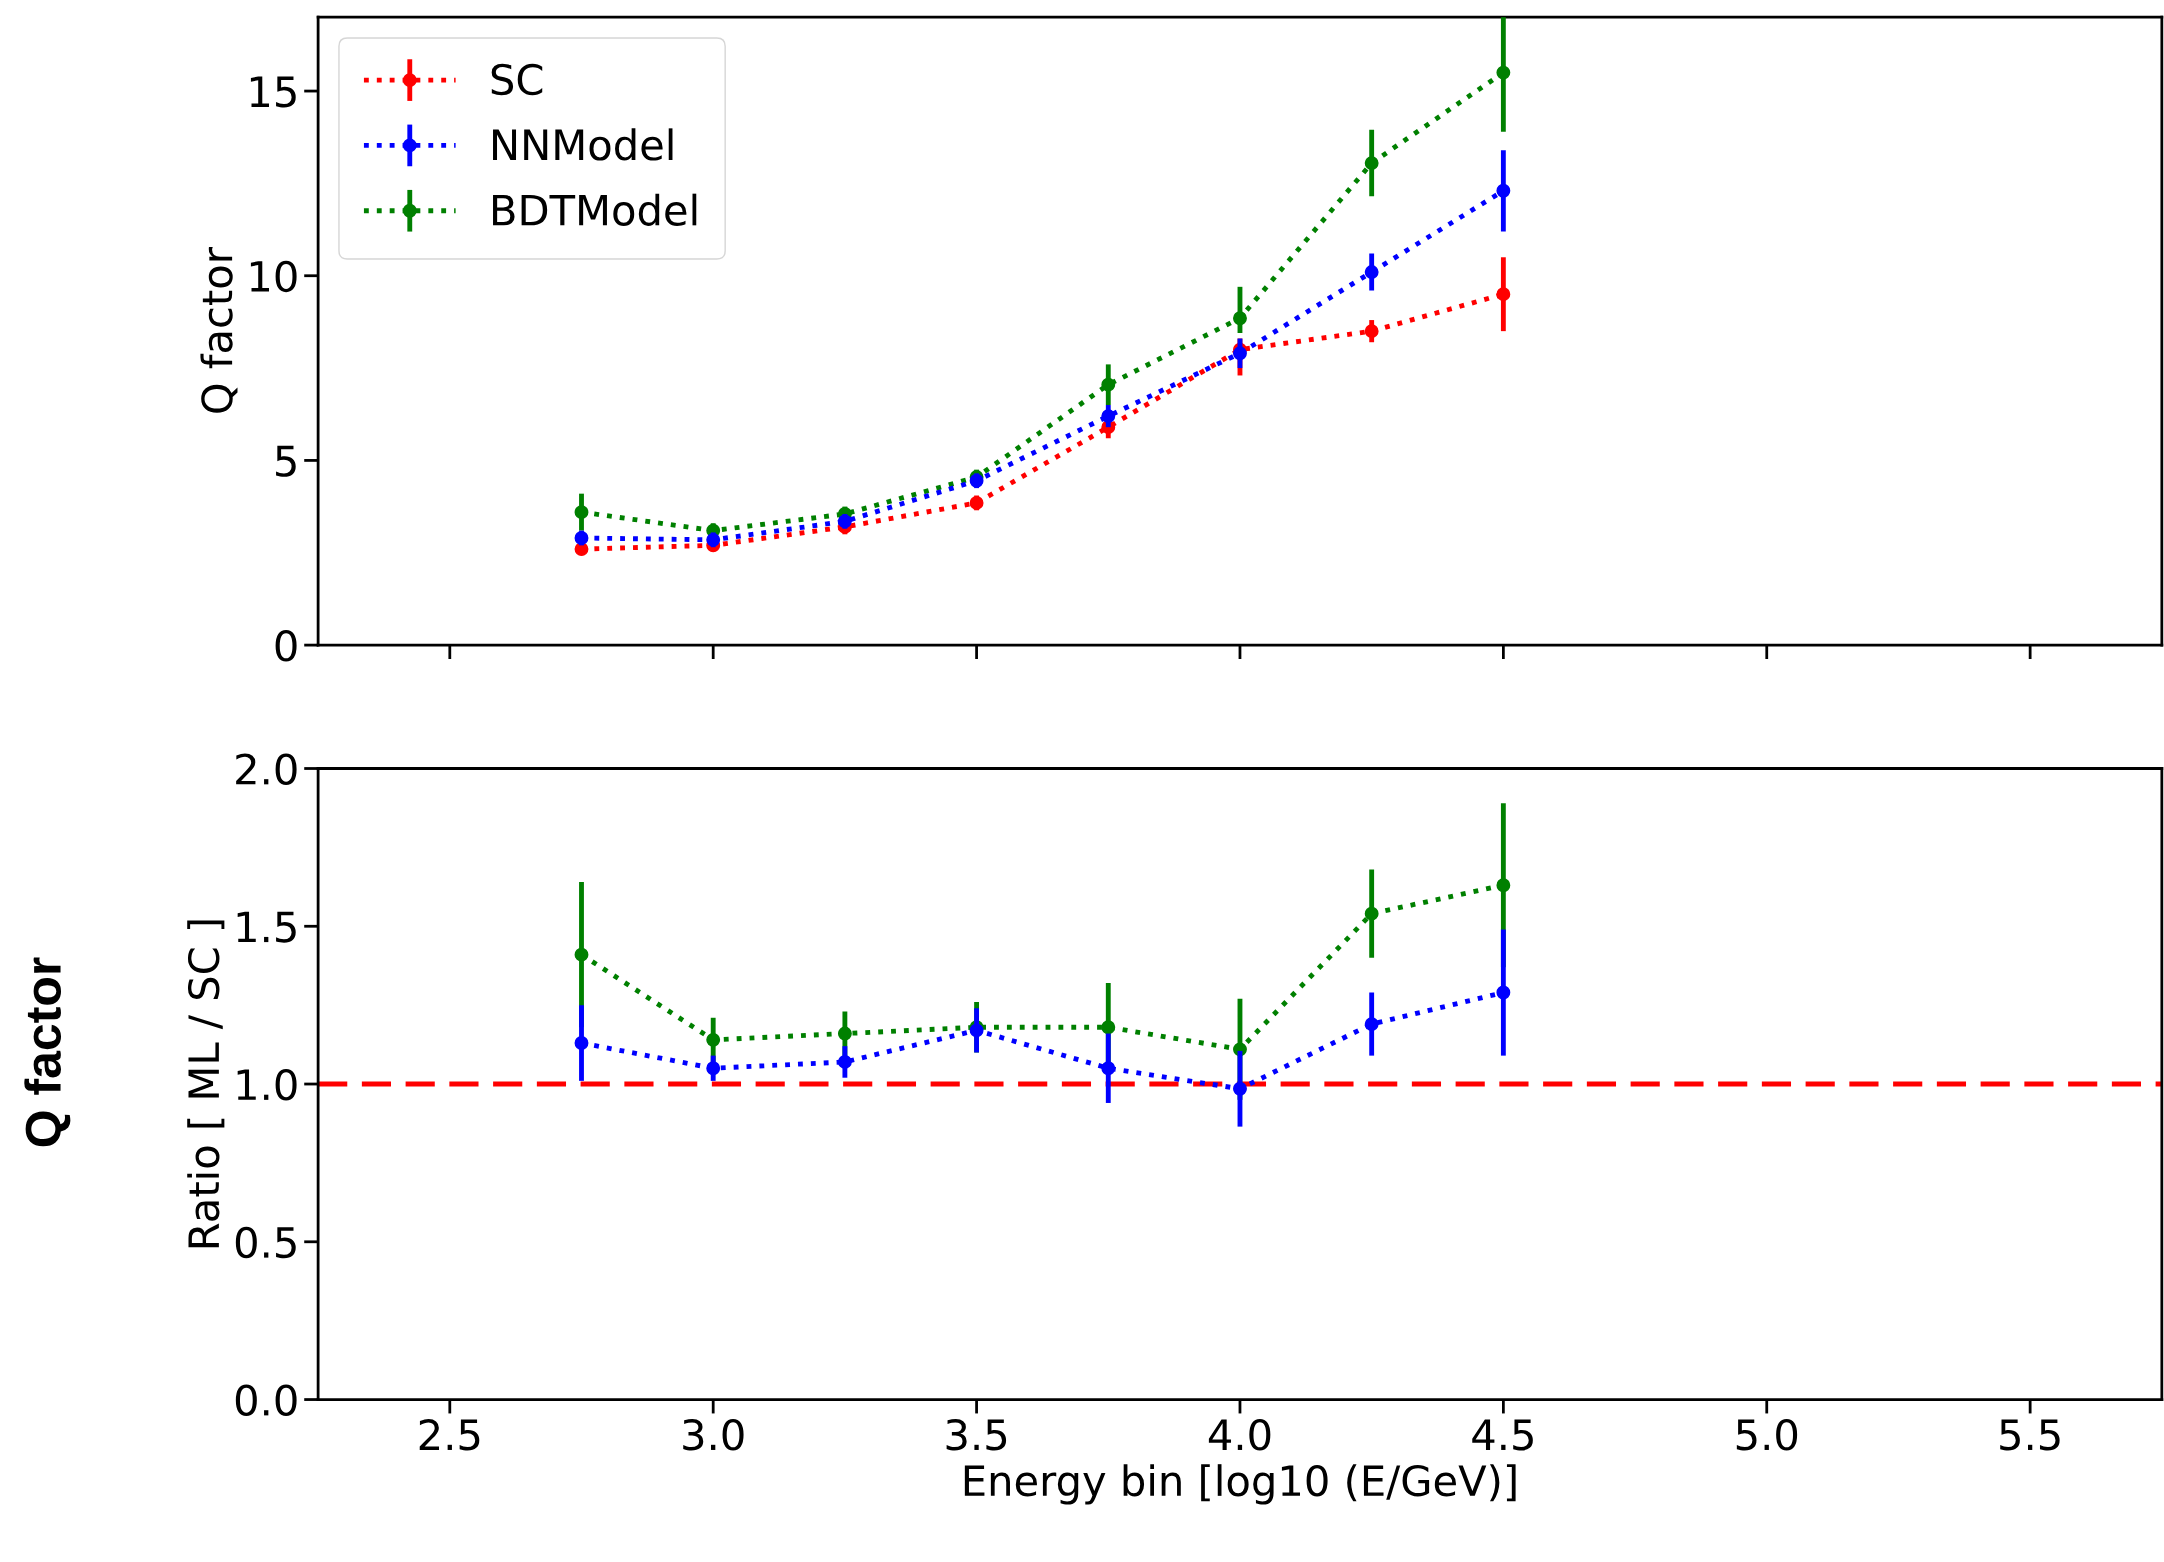 This screenshot has width=2164, height=1562. I want to click on legend-label: SC, so click(517, 79).